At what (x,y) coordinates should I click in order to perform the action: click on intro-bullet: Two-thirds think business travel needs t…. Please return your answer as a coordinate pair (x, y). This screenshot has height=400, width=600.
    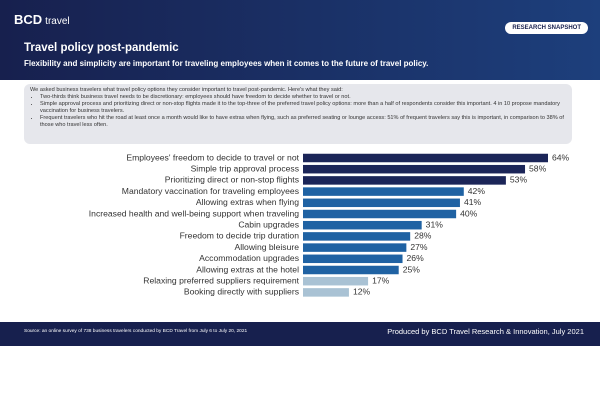
    Looking at the image, I should click on (303, 97).